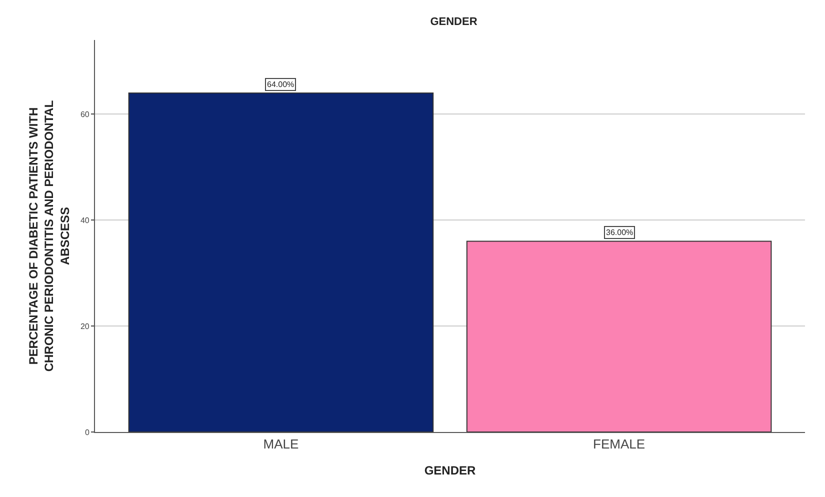  Describe the element at coordinates (450, 471) in the screenshot. I see `x-axis-title: GENDER` at that location.